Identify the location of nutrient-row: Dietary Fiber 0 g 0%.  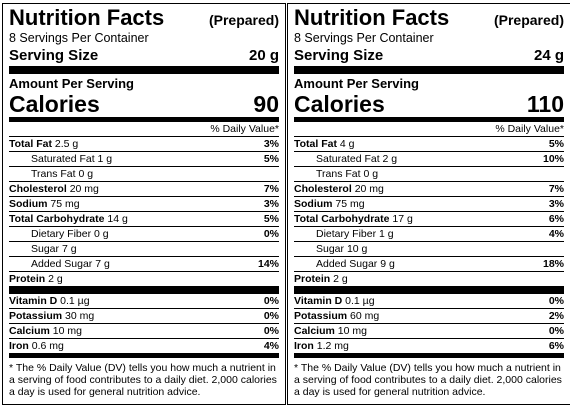
(144, 233).